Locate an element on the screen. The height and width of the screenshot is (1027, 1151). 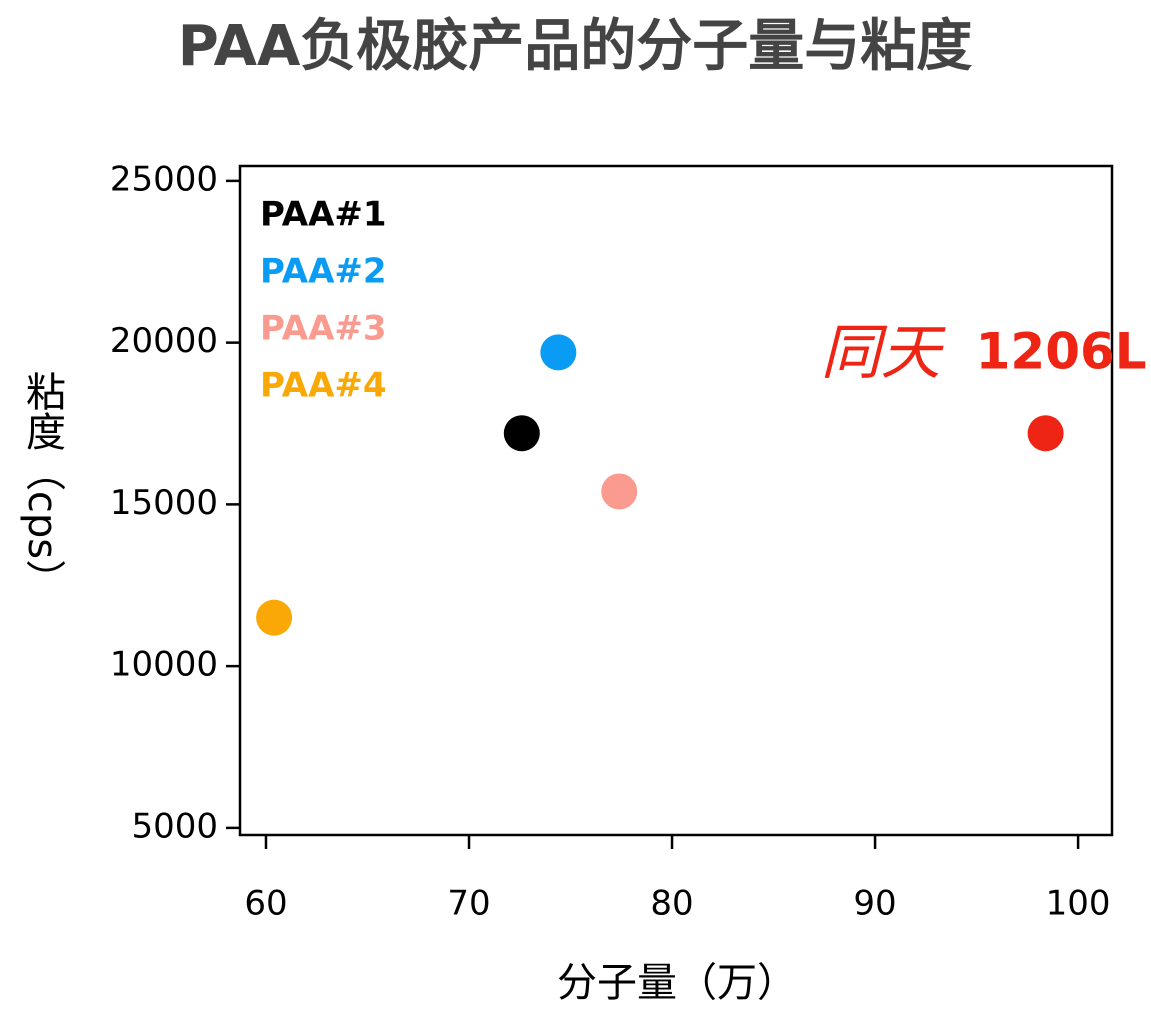
y-tick-label: 10000 is located at coordinates (164, 665).